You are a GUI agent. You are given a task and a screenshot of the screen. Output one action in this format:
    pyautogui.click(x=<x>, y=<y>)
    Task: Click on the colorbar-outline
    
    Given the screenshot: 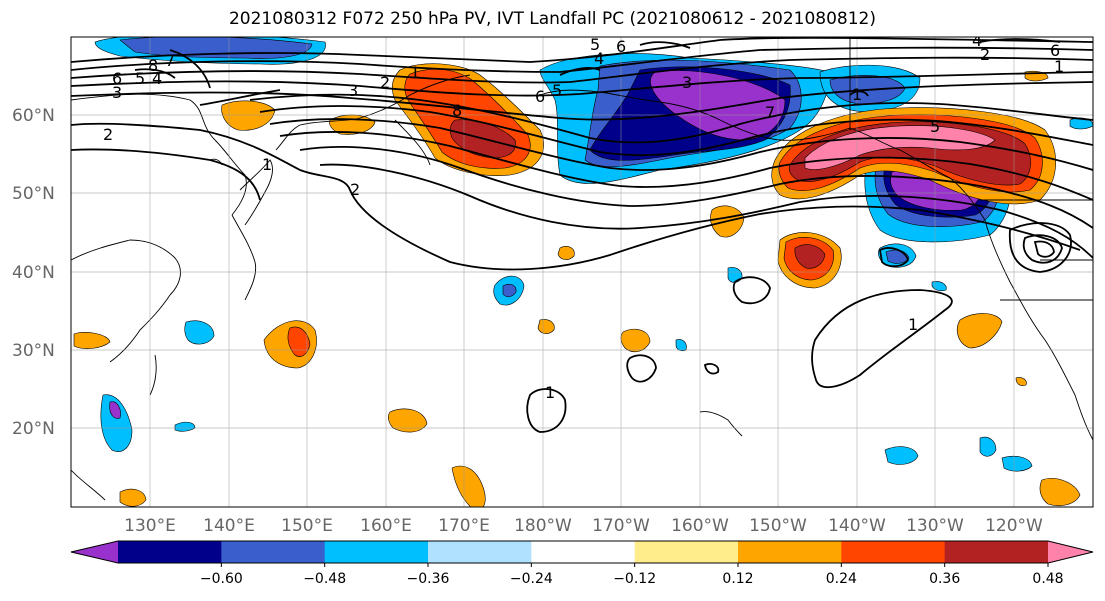 What is the action you would take?
    pyautogui.click(x=582, y=552)
    